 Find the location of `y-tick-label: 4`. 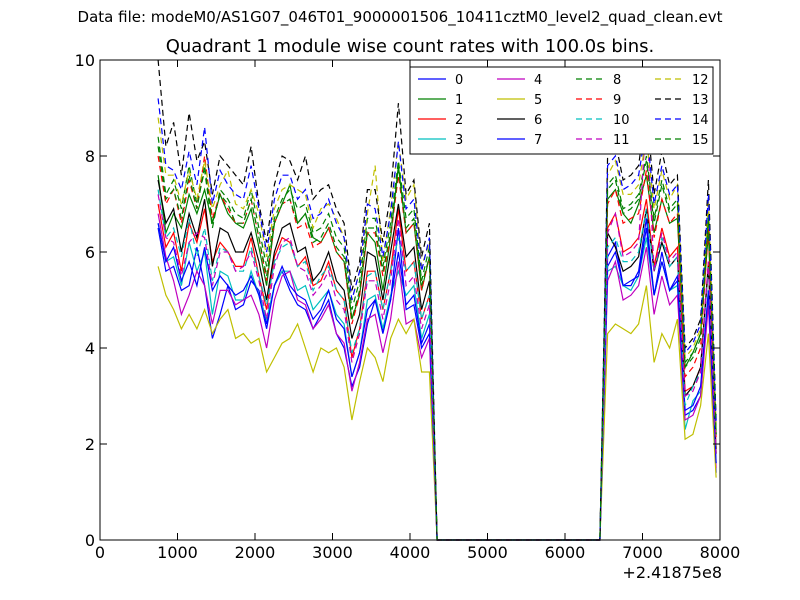

y-tick-label: 4 is located at coordinates (90, 348).